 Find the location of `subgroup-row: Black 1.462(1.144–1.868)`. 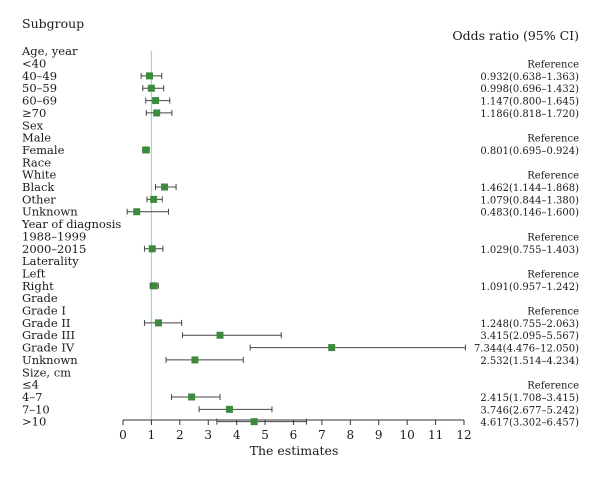

subgroup-row: Black 1.462(1.144–1.868) is located at coordinates (300, 187).